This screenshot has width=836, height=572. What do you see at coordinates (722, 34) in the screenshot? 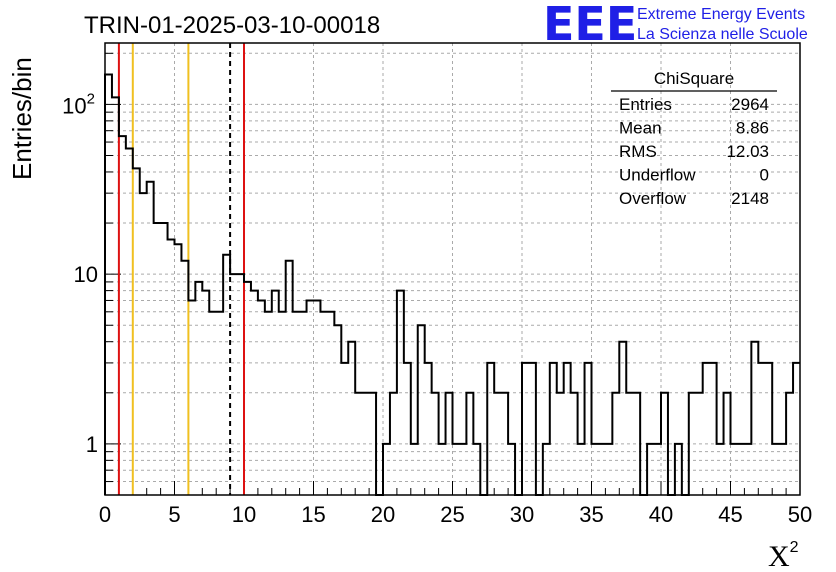
I see `eee-logo-line2: La Scienza nelle Scuole` at bounding box center [722, 34].